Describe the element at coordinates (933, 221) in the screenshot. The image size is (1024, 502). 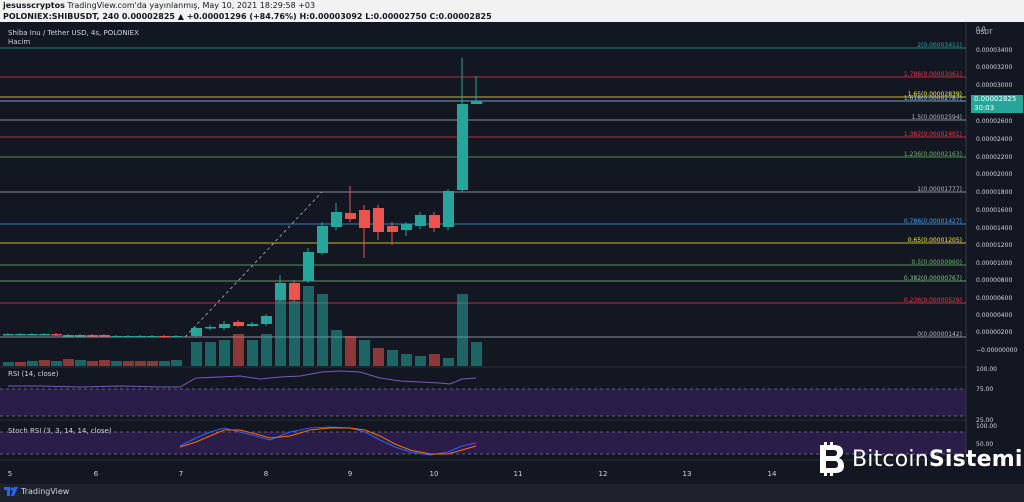
I see `fib-level-label: 0.786(0.00001427)` at that location.